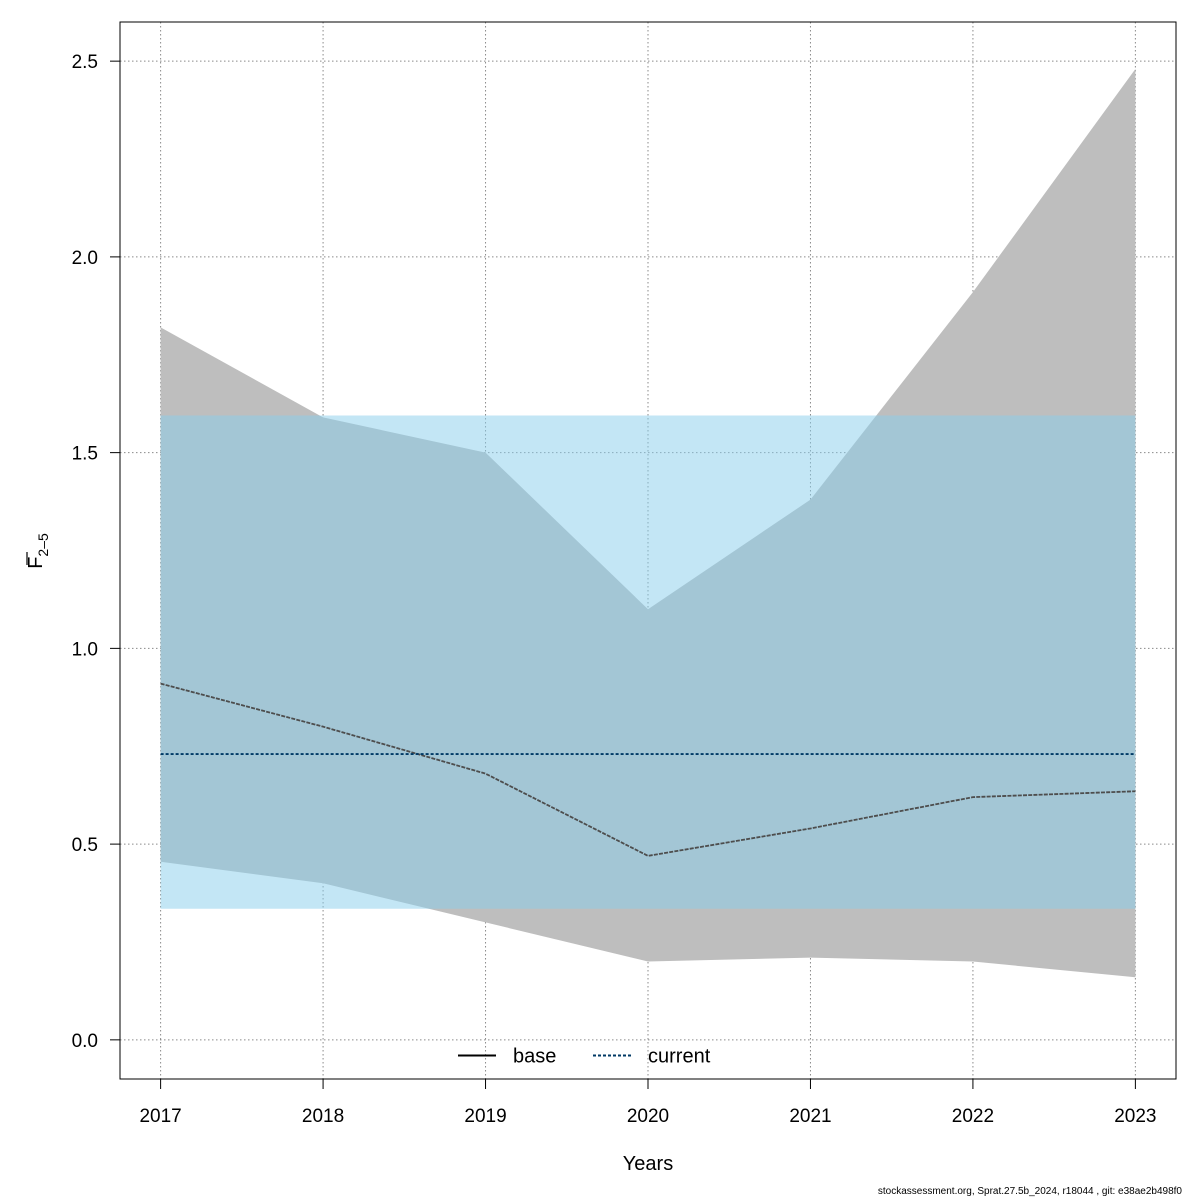  What do you see at coordinates (973, 1116) in the screenshot?
I see `x-tick-label: 2022` at bounding box center [973, 1116].